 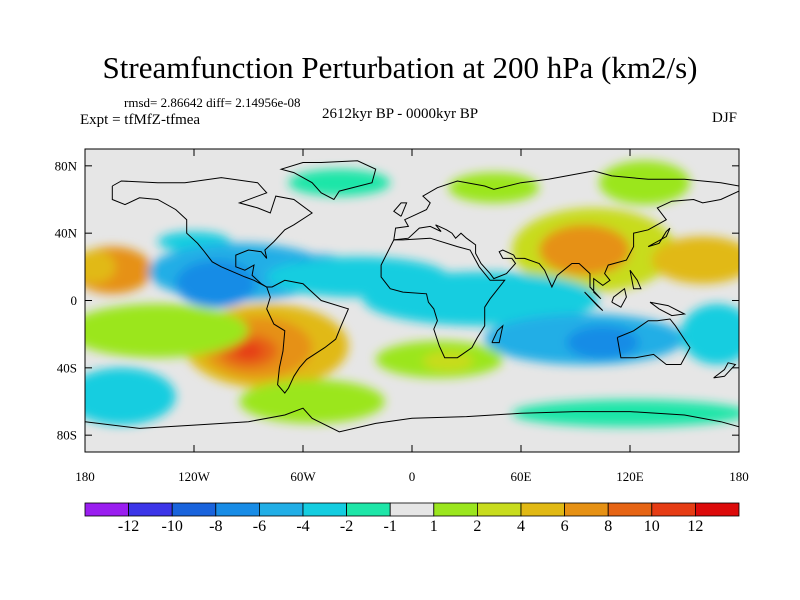 What do you see at coordinates (212, 102) in the screenshot?
I see `stats-text: rmsd= 2.86642 diff= 2.14956e-08` at bounding box center [212, 102].